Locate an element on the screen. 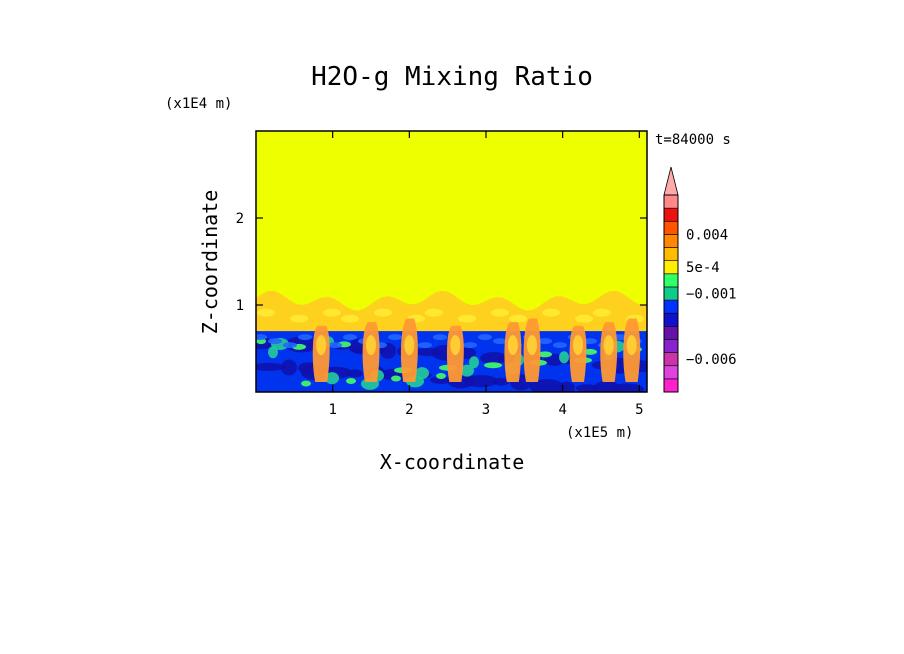  x-tick-label: 1 is located at coordinates (332, 410).